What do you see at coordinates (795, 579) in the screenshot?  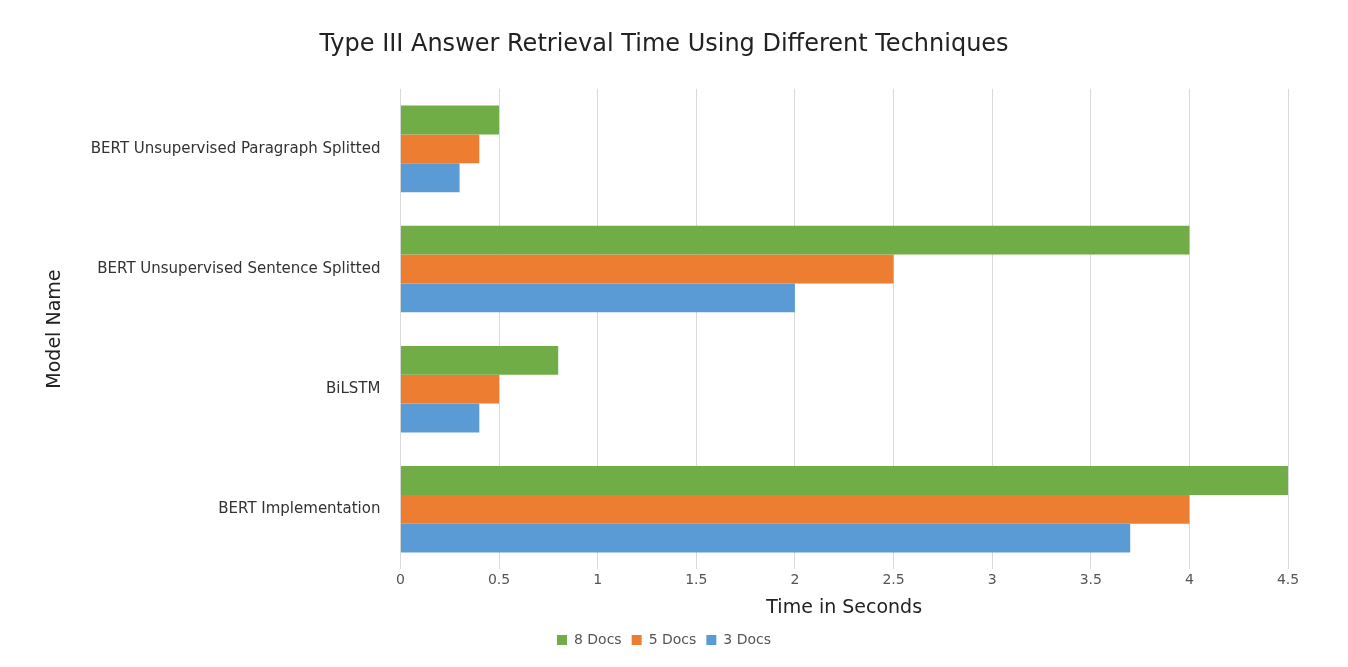 I see `x-tick-label: 2` at bounding box center [795, 579].